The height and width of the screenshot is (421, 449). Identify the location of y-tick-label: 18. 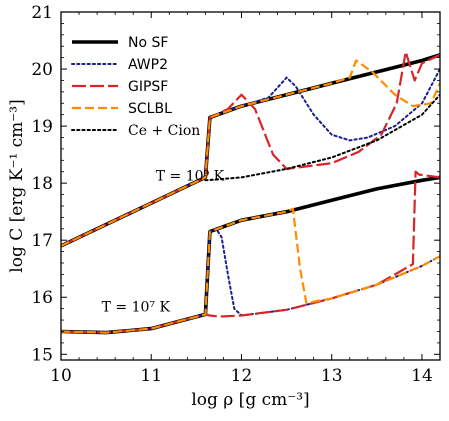
(42, 184).